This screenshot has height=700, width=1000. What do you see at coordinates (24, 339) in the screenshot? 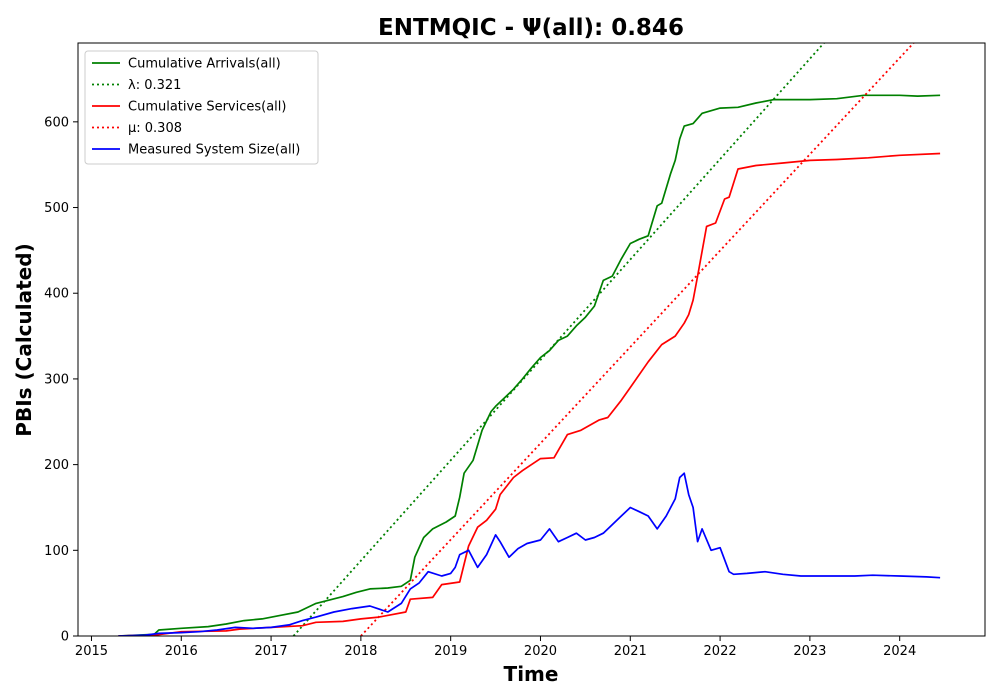
I see `y-axis-label: PBIs (Calculated)` at bounding box center [24, 339].